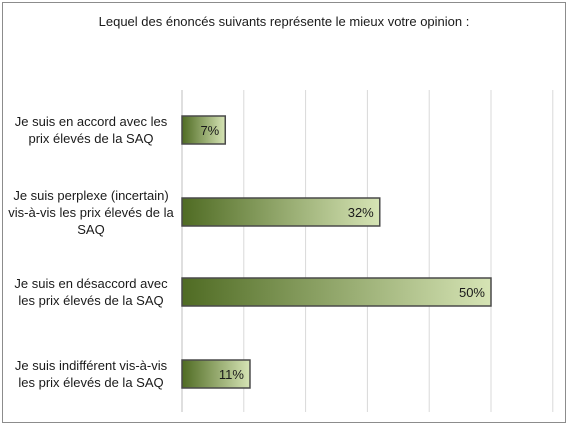 This screenshot has height=427, width=570. Describe the element at coordinates (231, 374) in the screenshot. I see `data-label: 11%` at that location.